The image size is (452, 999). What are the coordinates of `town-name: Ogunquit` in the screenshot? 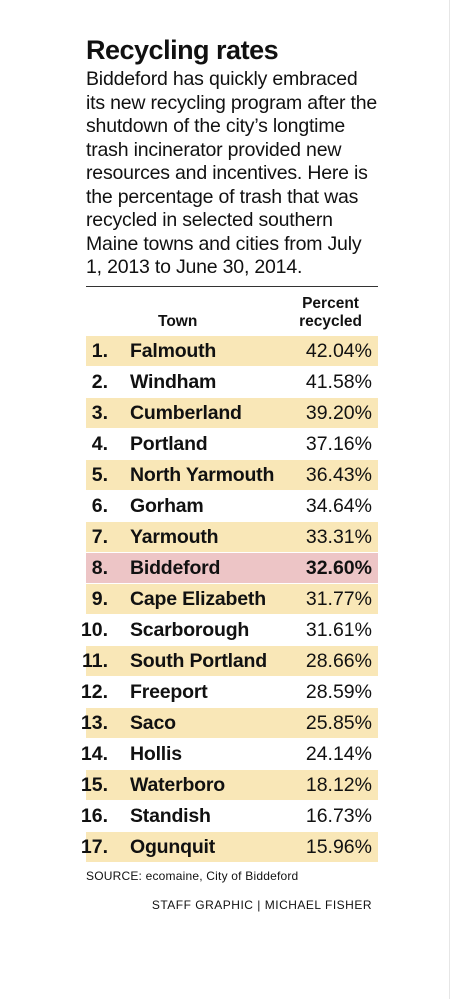 It's located at (173, 846).